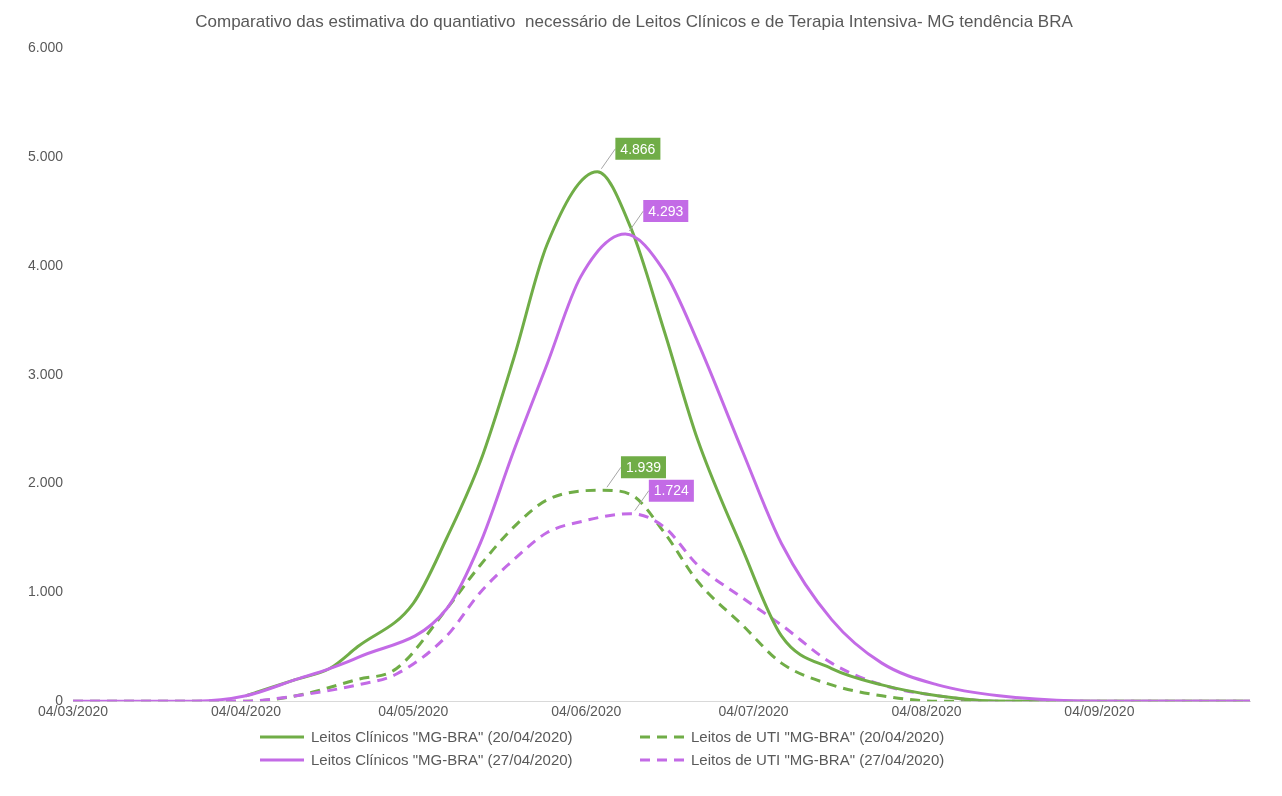 The width and height of the screenshot is (1282, 796). What do you see at coordinates (818, 736) in the screenshot?
I see `legend-label: Leitos de UTI "MG-BRA" (20/04/2020)` at bounding box center [818, 736].